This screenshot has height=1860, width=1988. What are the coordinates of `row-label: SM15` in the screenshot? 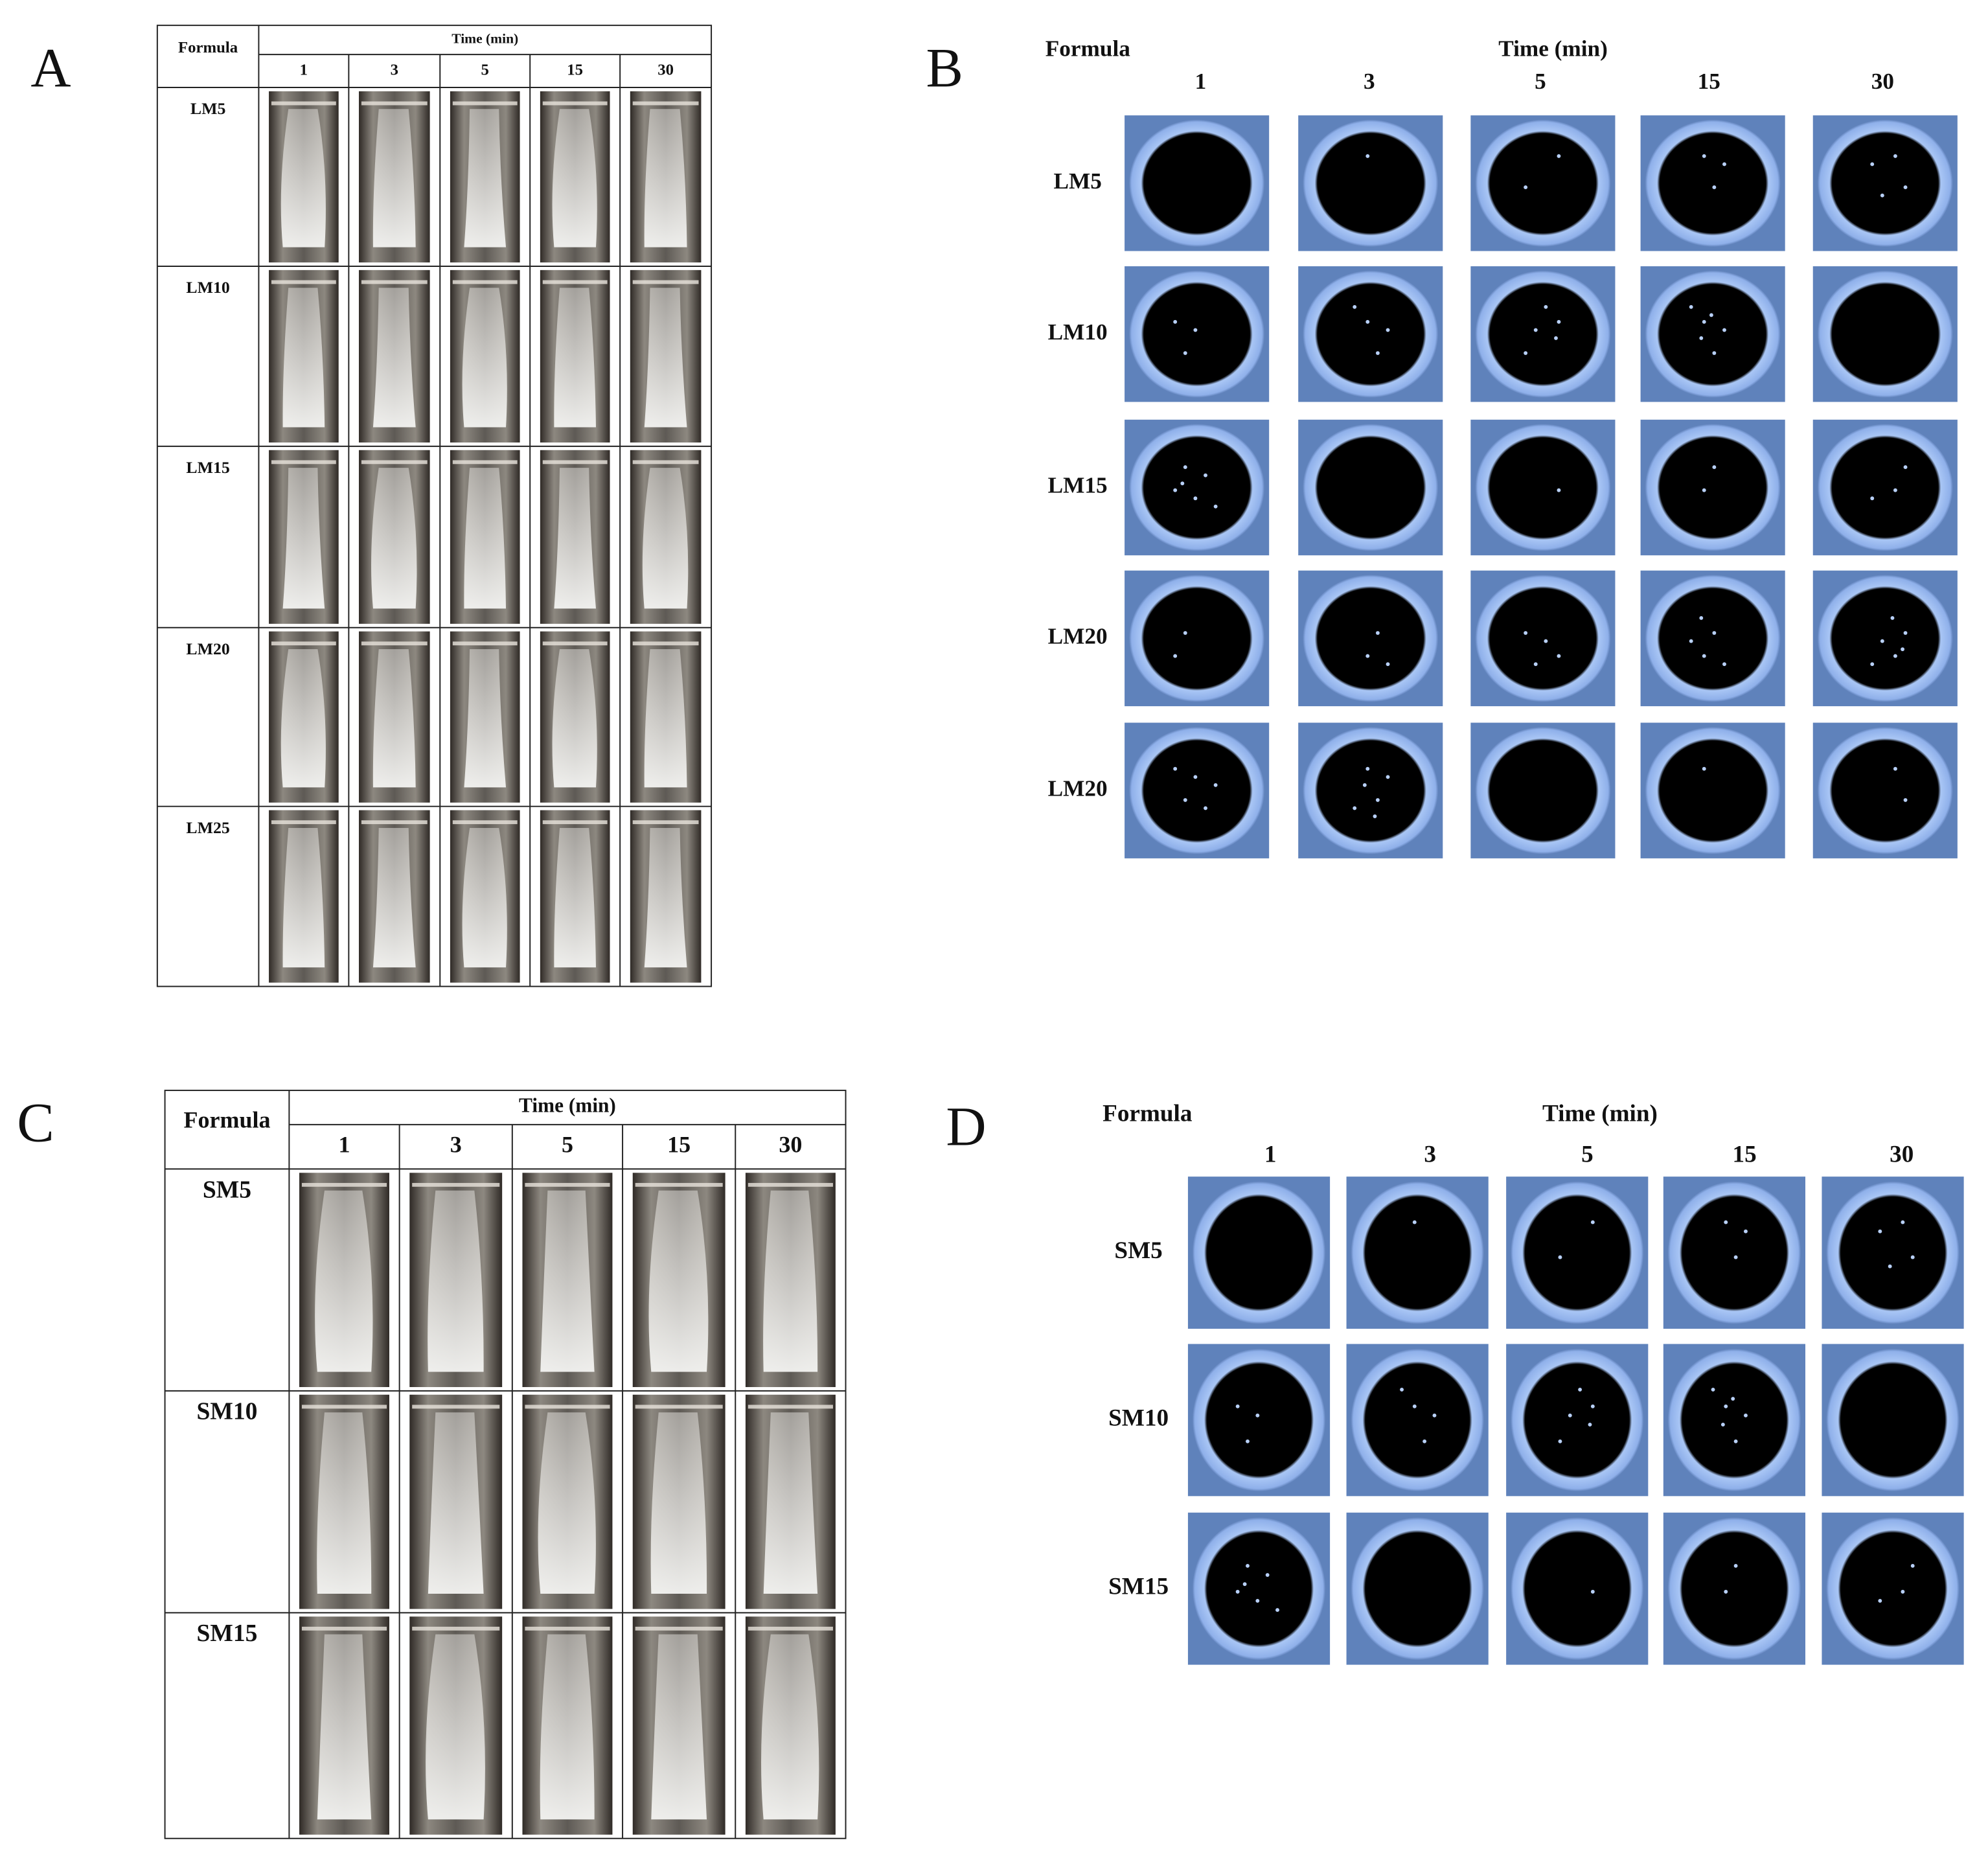 It's located at (1138, 1587).